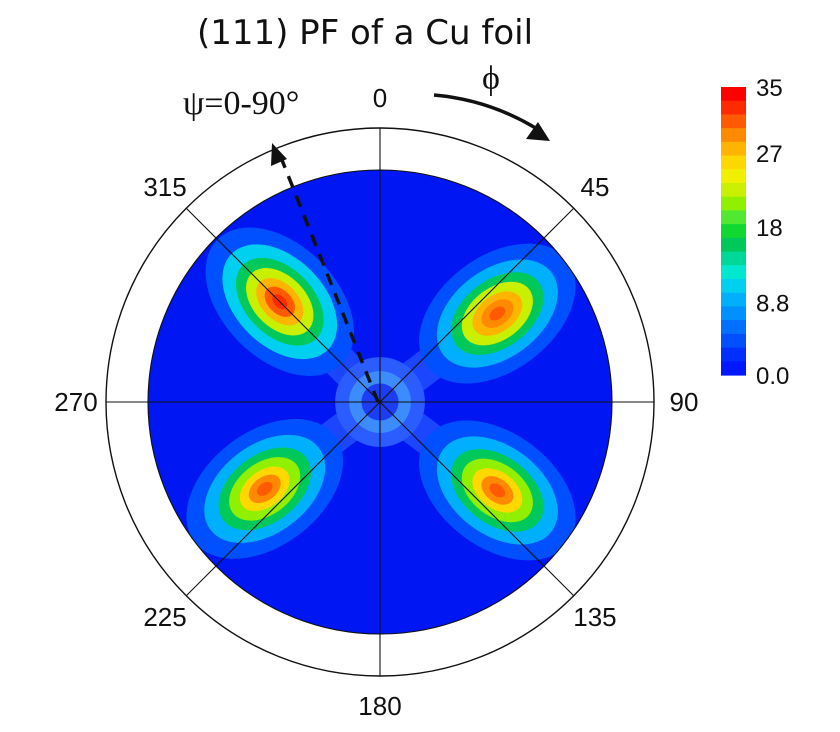  Describe the element at coordinates (769, 88) in the screenshot. I see `colorbar-tick-label: 35` at that location.